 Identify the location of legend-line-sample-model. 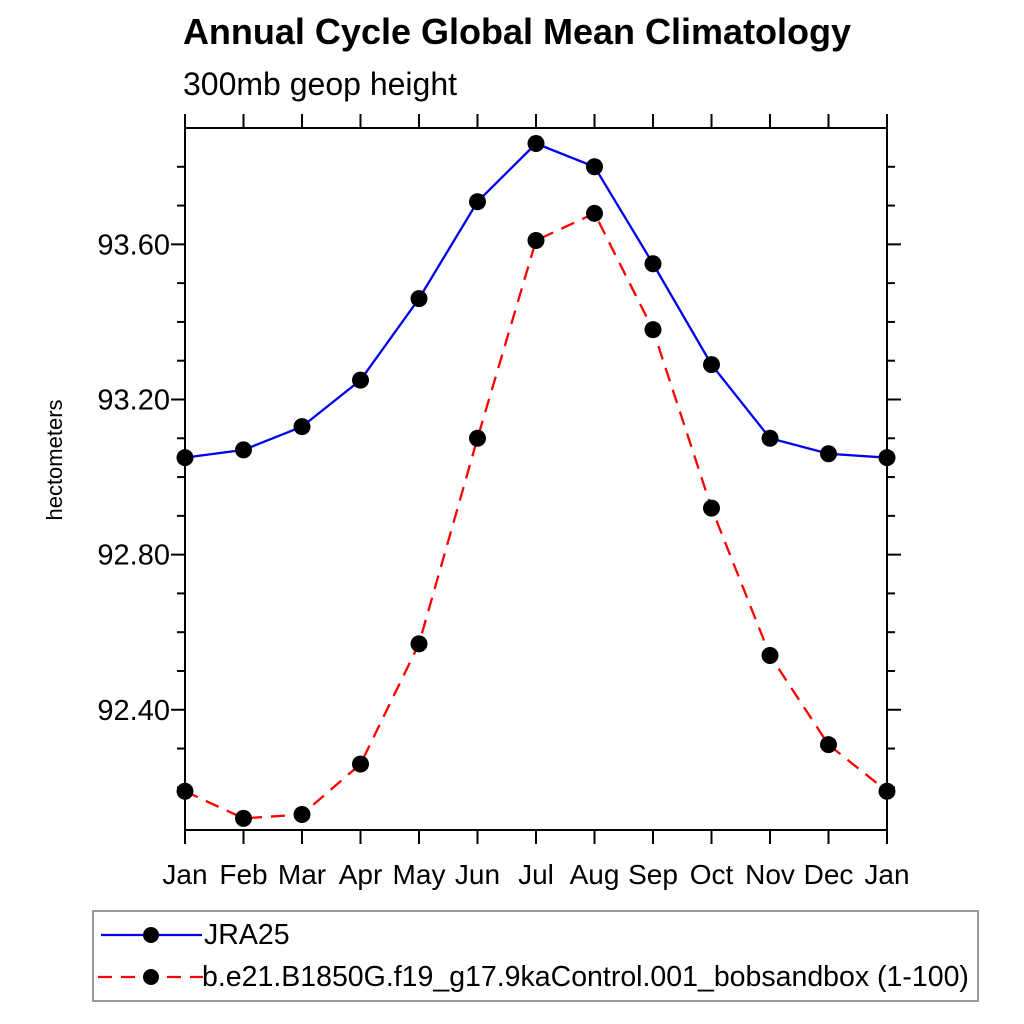
(150, 977).